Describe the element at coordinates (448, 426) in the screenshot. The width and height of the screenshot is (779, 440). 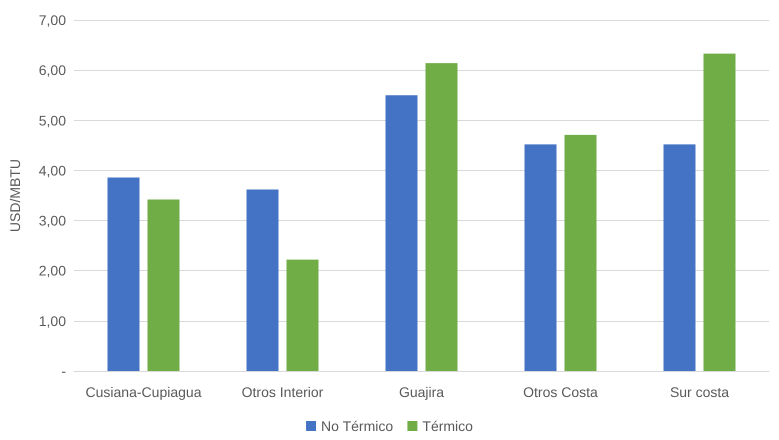
I see `legend-label: Térmico` at that location.